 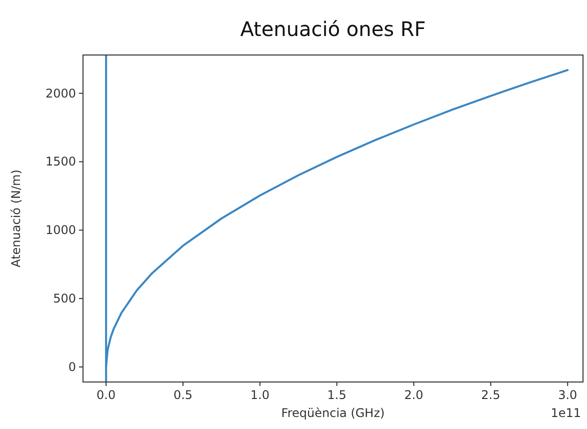 What do you see at coordinates (60, 161) in the screenshot?
I see `y-tick-label: 1500` at bounding box center [60, 161].